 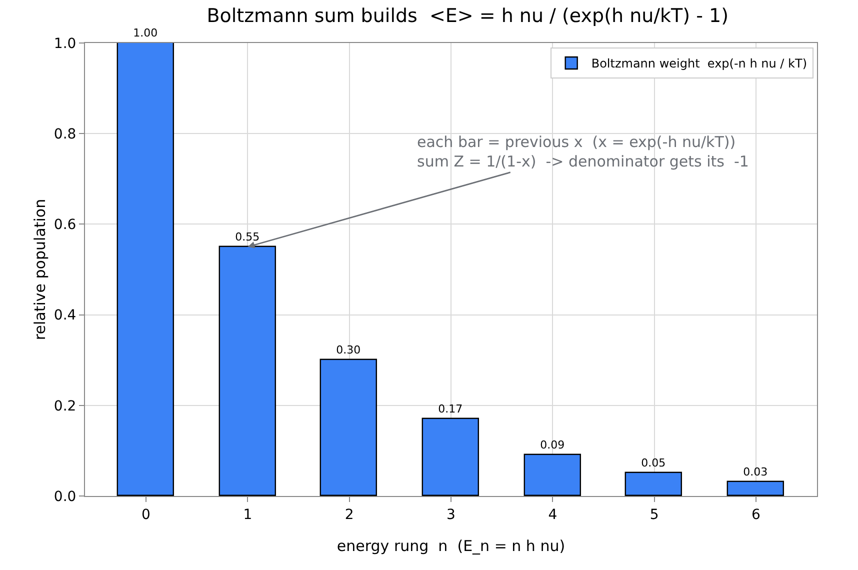 I want to click on y-tick-label: 0.6, so click(x=65, y=225).